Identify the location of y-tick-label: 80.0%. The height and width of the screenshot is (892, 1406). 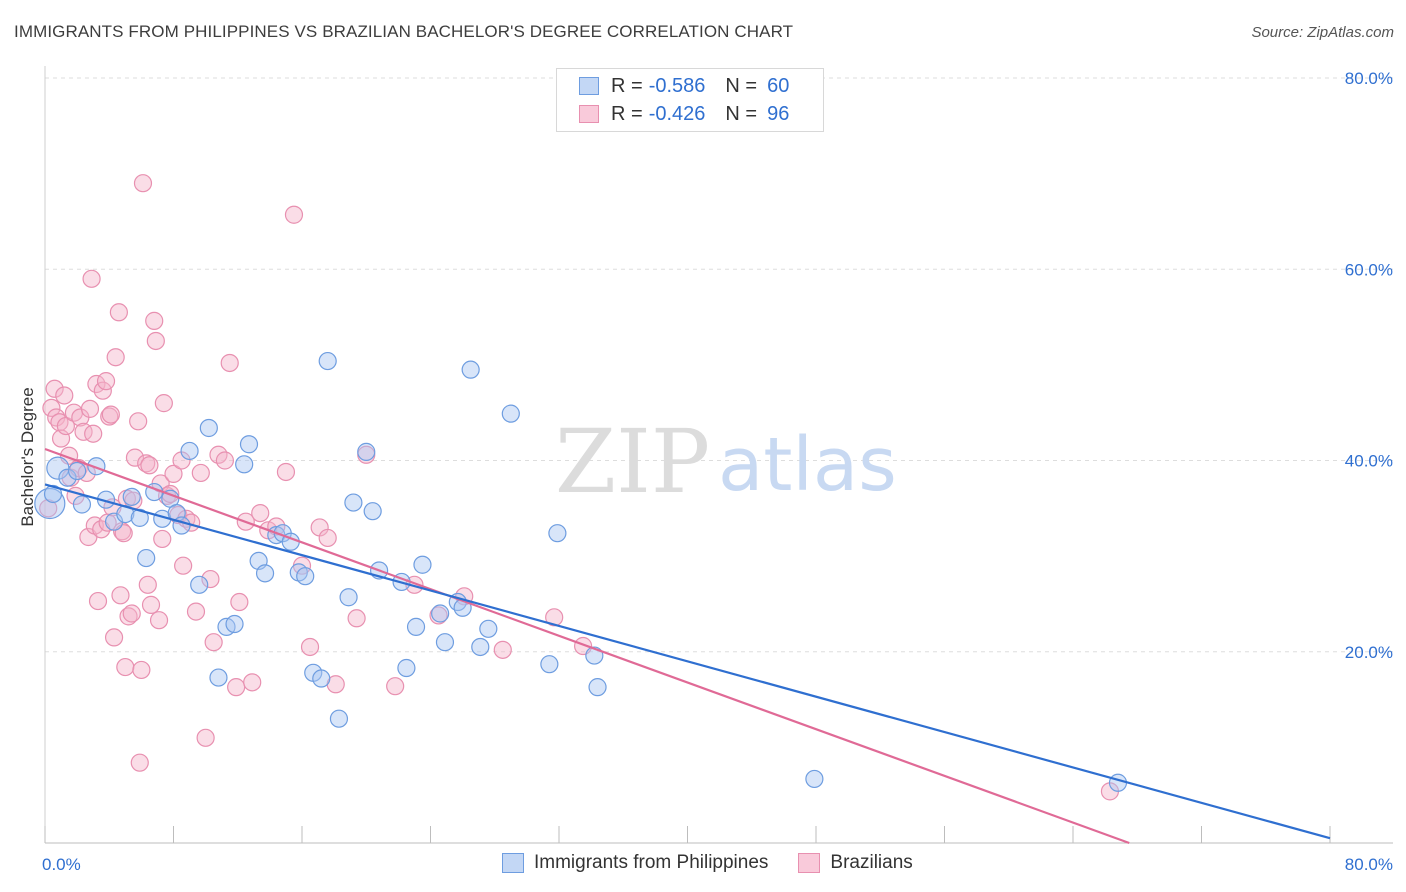
(1369, 78).